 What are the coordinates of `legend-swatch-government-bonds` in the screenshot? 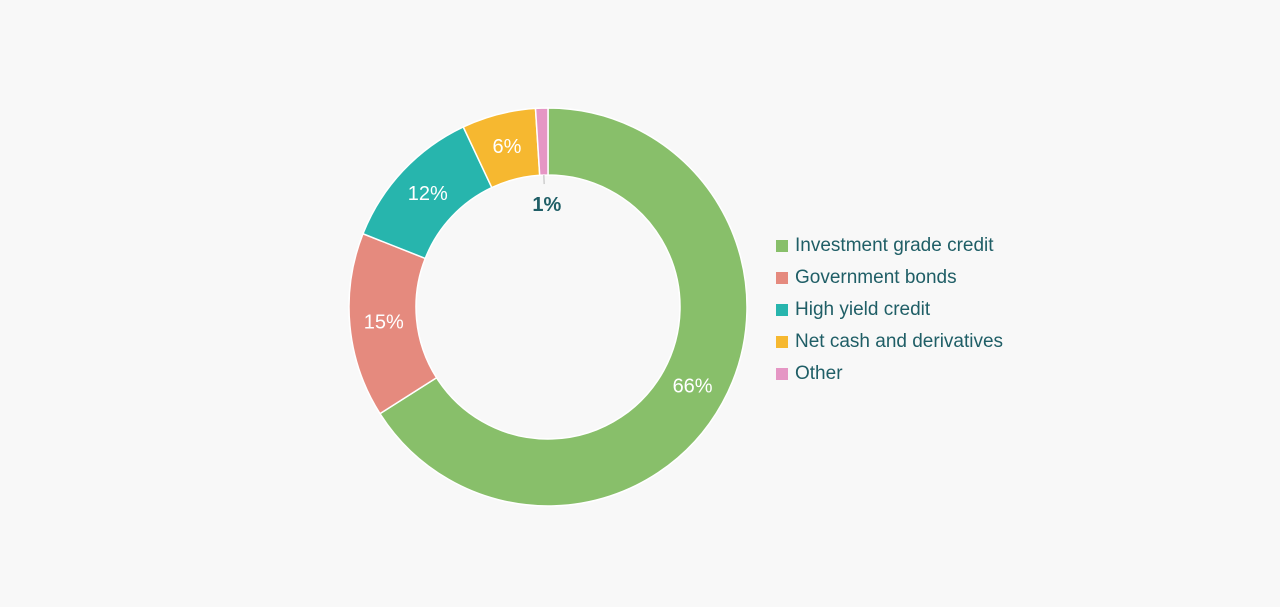 It's located at (782, 278).